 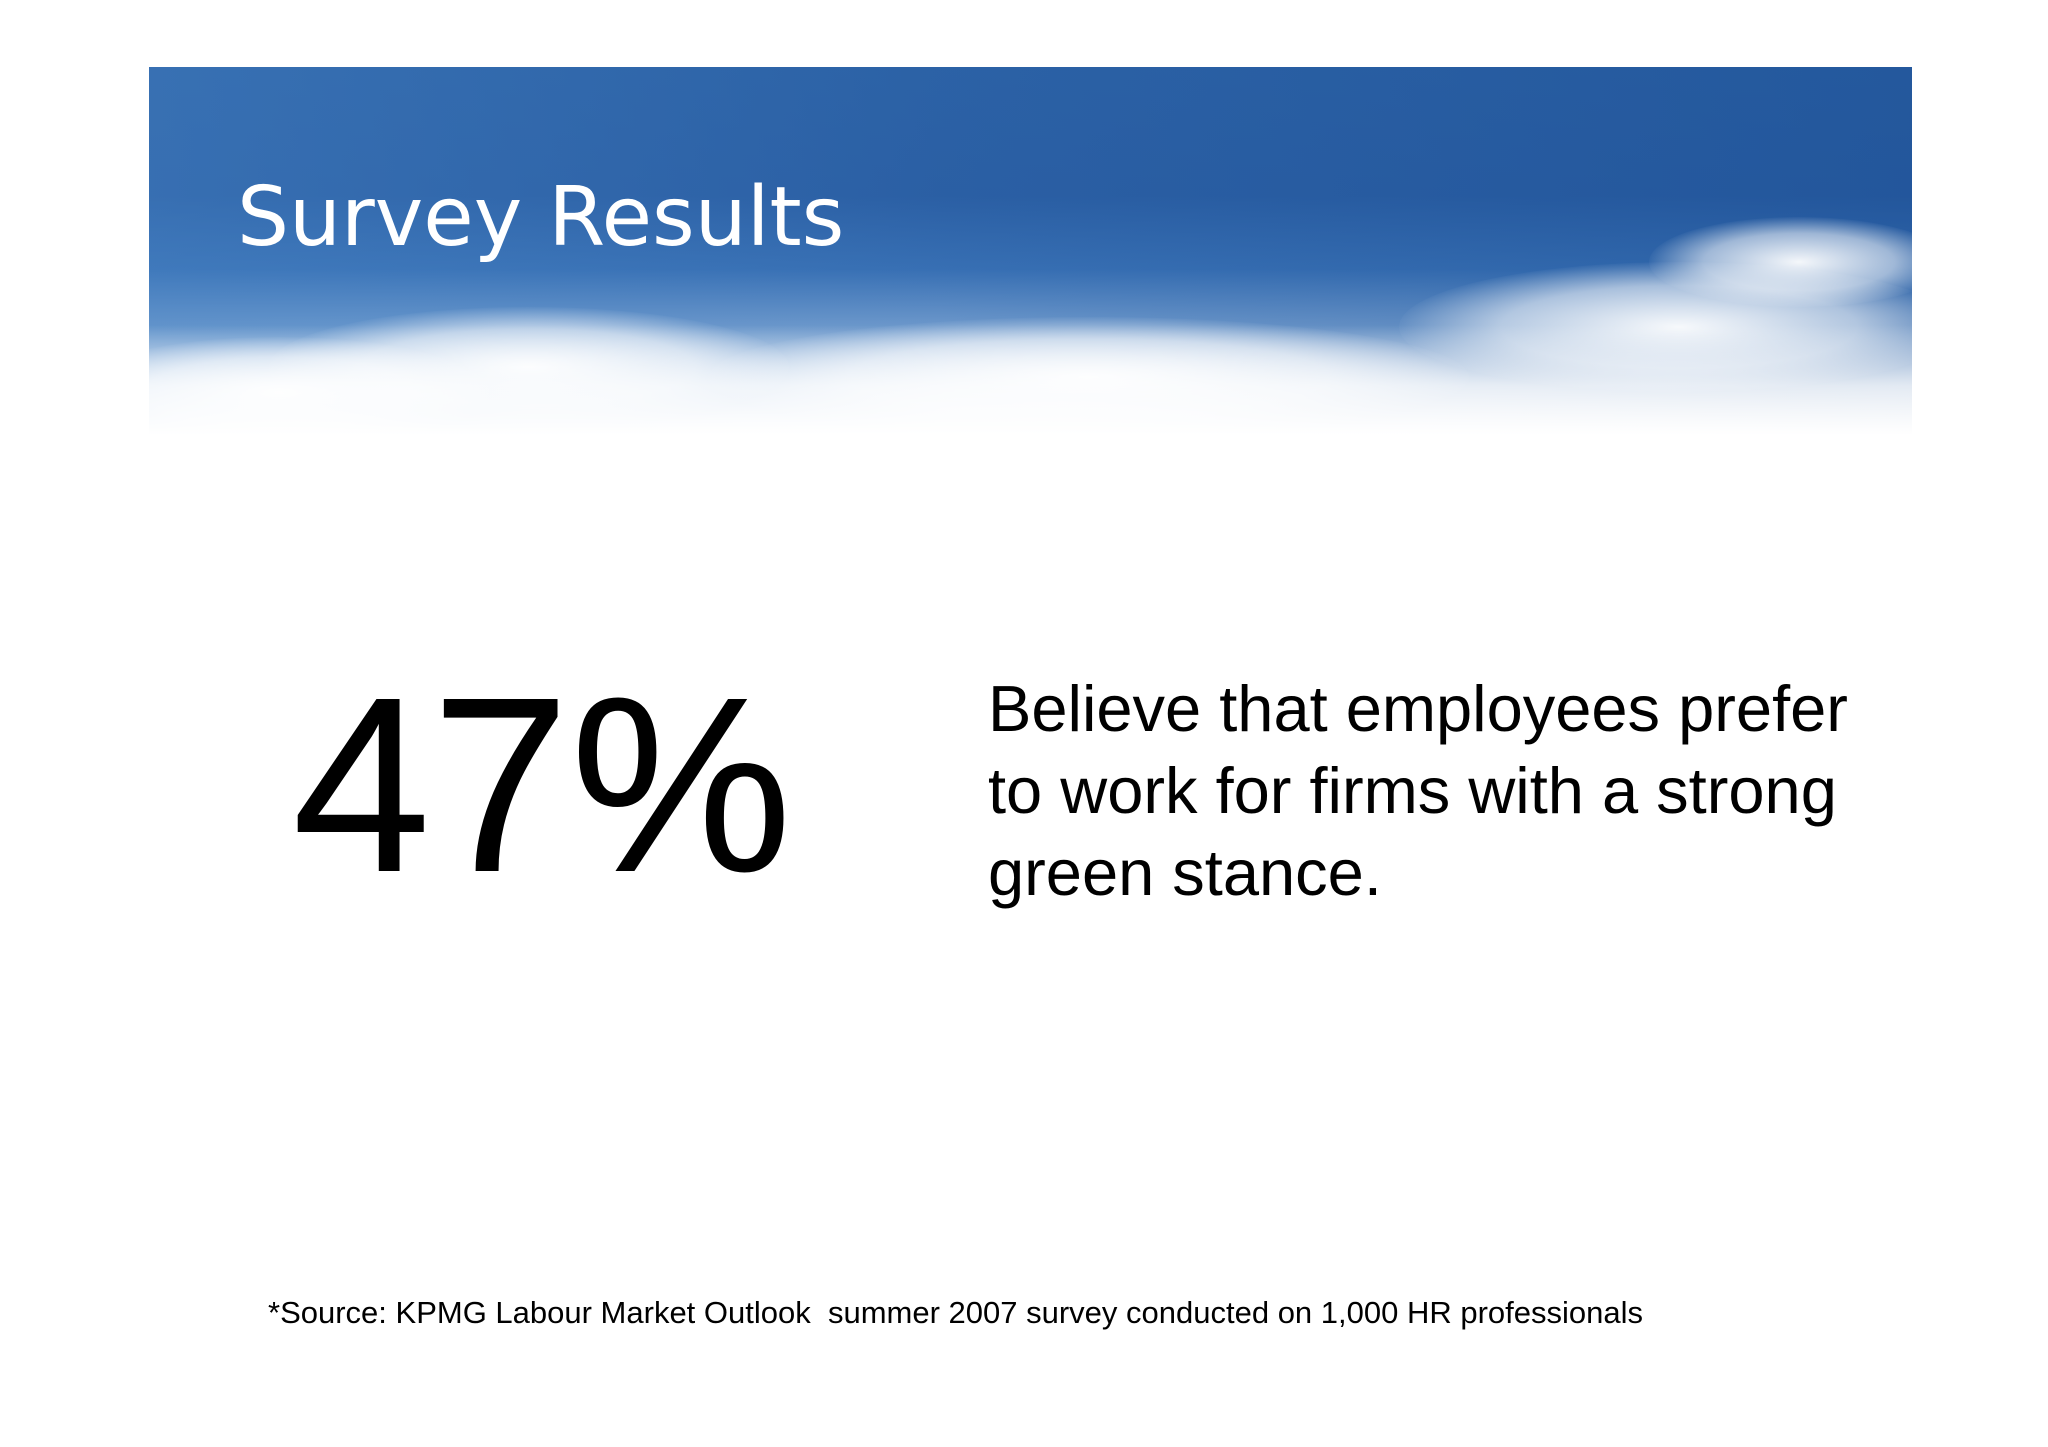 What do you see at coordinates (542, 784) in the screenshot?
I see `stat-value: 47%` at bounding box center [542, 784].